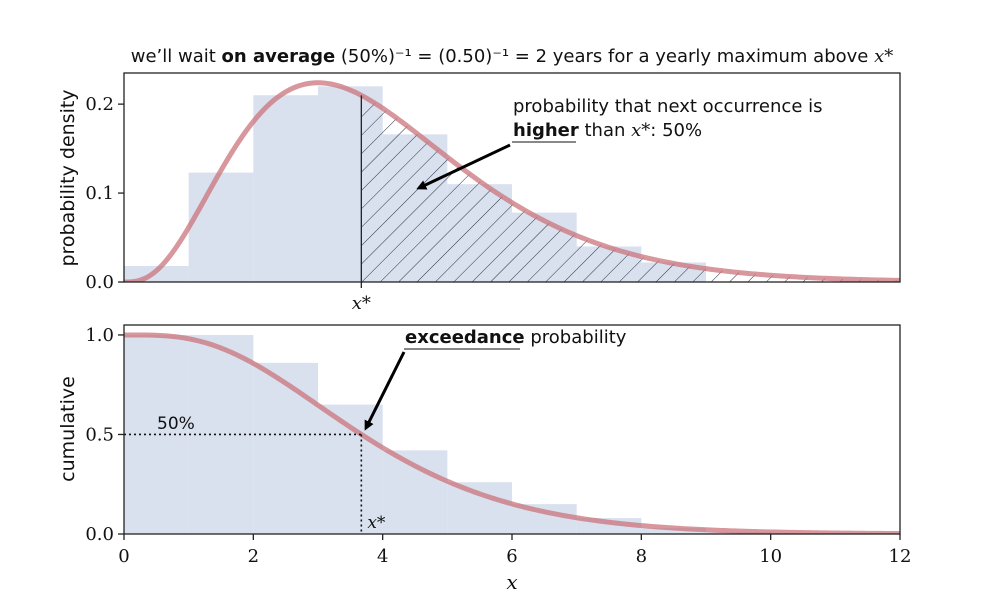 The height and width of the screenshot is (600, 1000). What do you see at coordinates (99, 104) in the screenshot?
I see `density-ytick-label: 0.2` at bounding box center [99, 104].